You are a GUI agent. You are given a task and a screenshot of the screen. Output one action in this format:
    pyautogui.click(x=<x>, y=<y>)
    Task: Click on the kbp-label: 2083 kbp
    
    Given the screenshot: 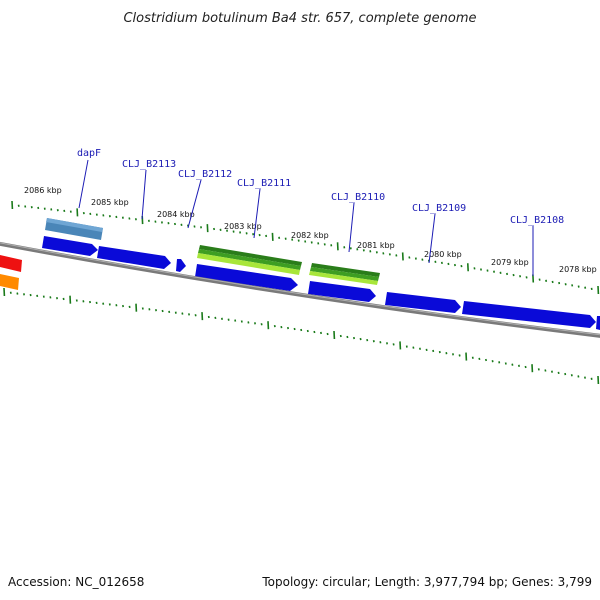 What is the action you would take?
    pyautogui.click(x=243, y=226)
    